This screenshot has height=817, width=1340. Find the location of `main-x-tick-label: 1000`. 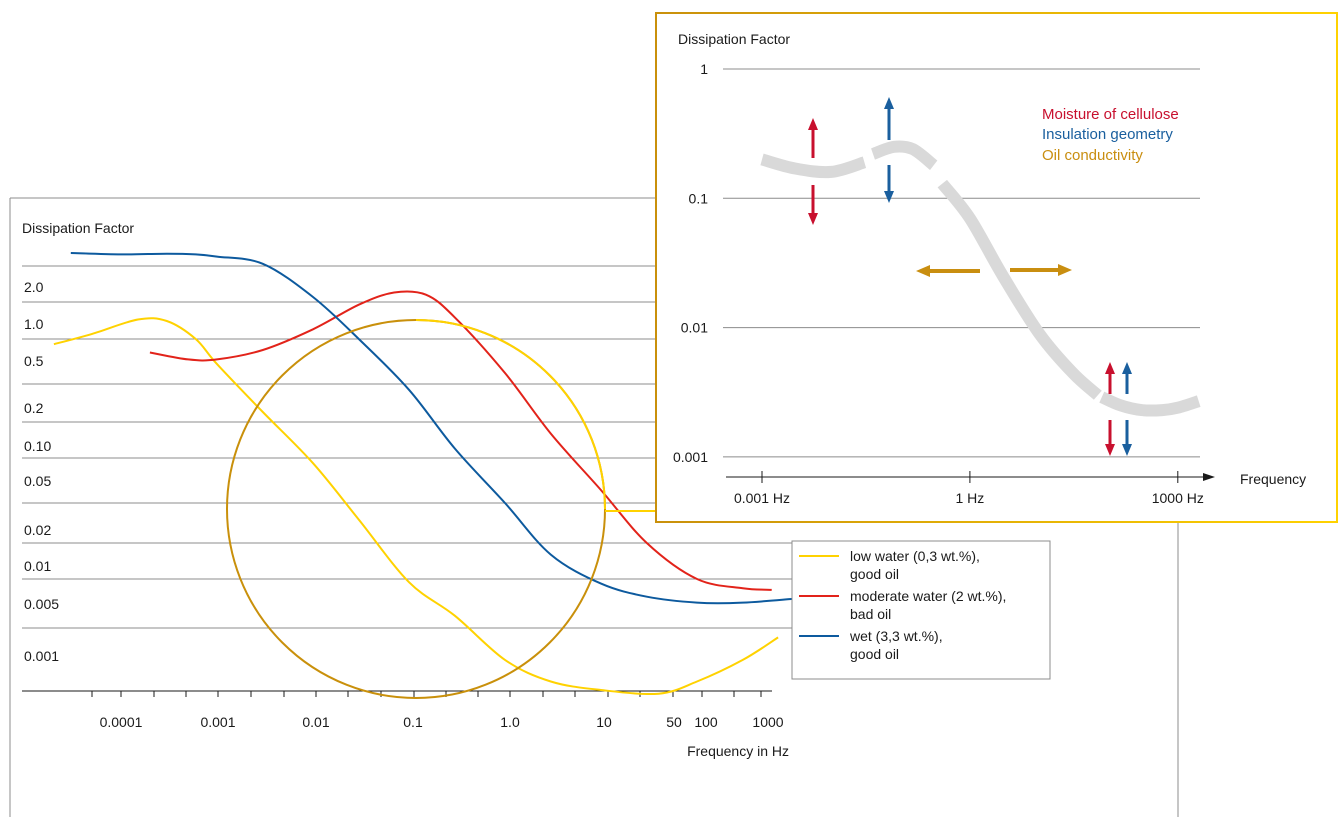

main-x-tick-label: 1000 is located at coordinates (767, 722).